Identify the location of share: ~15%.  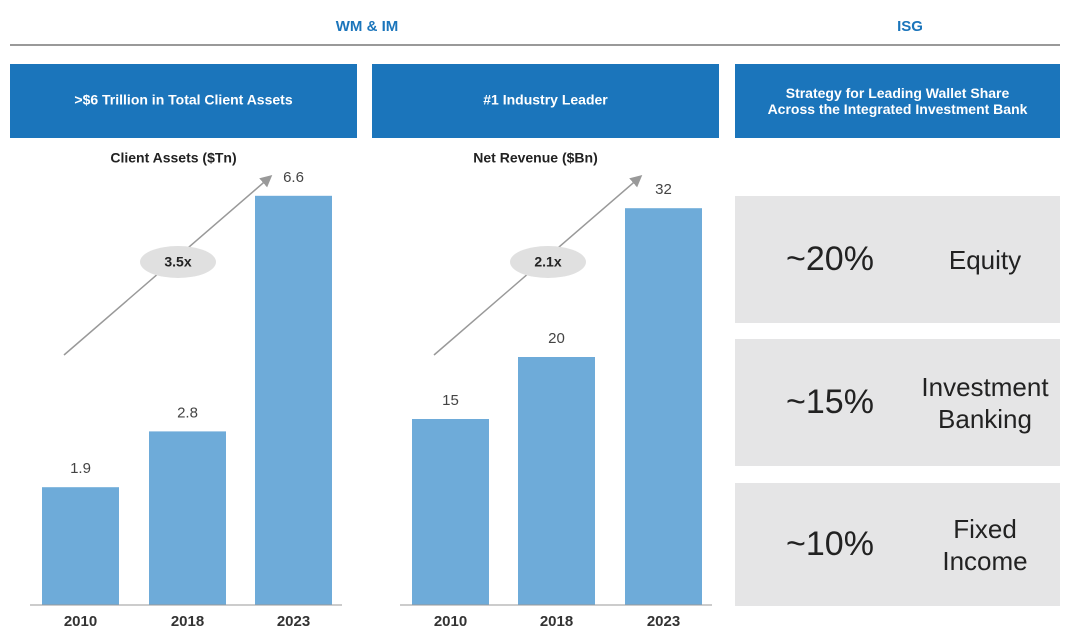
(830, 402).